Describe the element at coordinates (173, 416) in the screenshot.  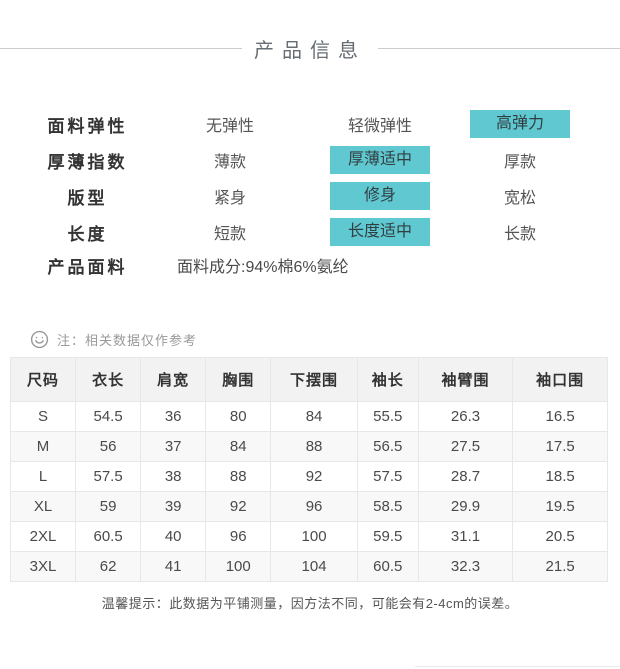
I see `measurement-cell: 36` at that location.